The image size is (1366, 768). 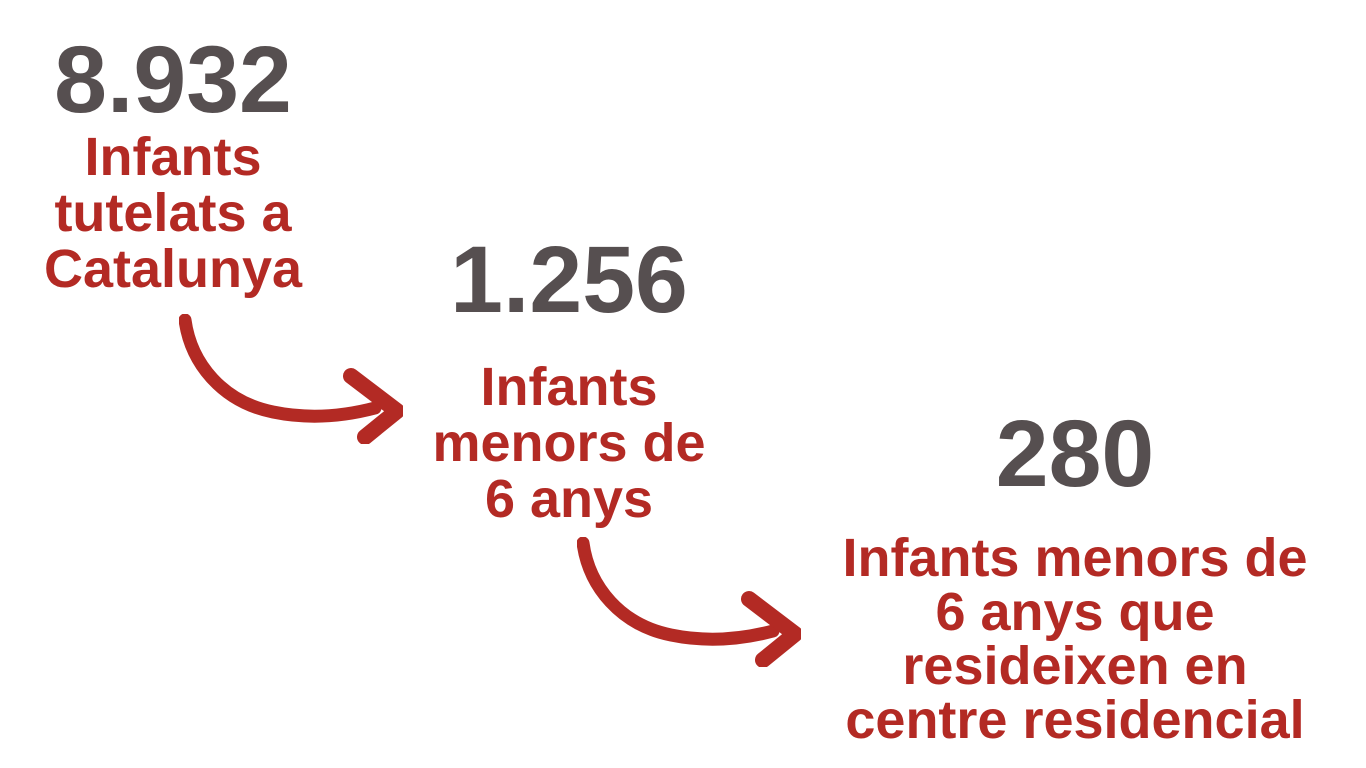 I want to click on stat-label-line: 6 anys, so click(x=569, y=499).